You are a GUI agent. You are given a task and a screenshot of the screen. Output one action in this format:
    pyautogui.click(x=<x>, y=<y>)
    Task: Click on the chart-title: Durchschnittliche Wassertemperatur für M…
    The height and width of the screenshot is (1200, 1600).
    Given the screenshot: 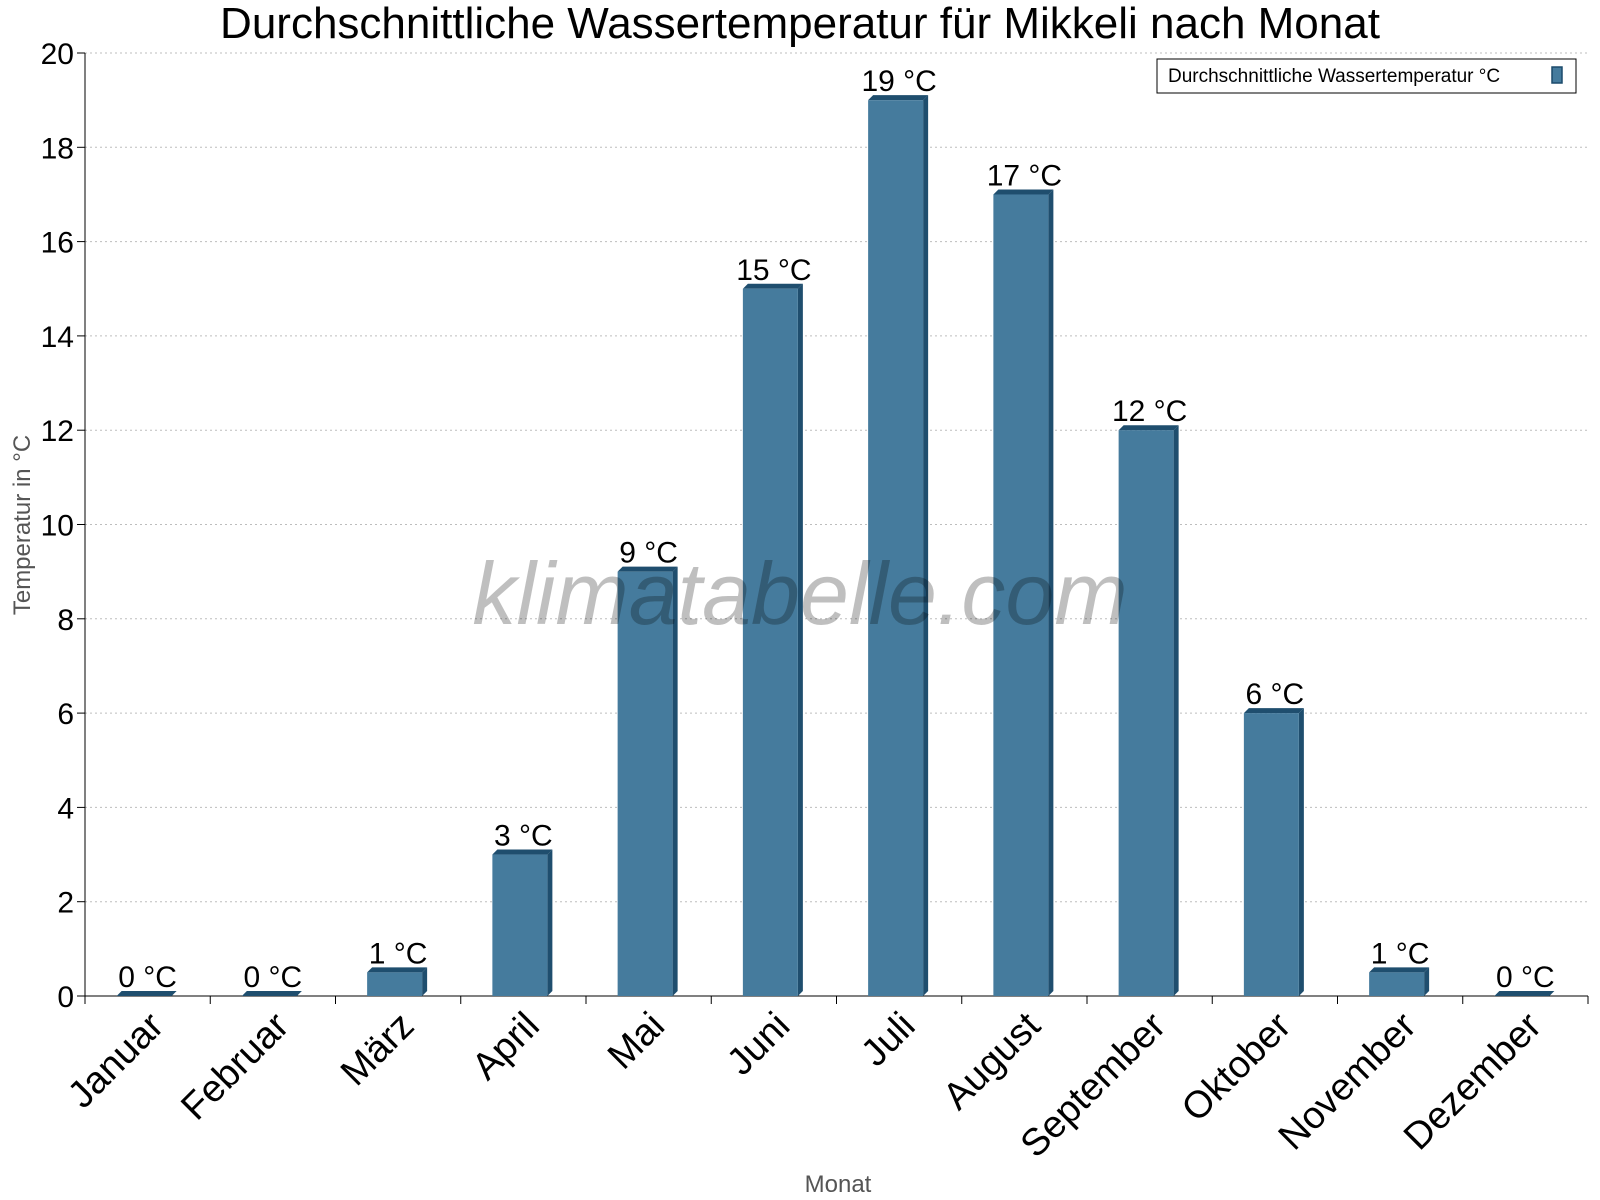 What is the action you would take?
    pyautogui.click(x=800, y=24)
    